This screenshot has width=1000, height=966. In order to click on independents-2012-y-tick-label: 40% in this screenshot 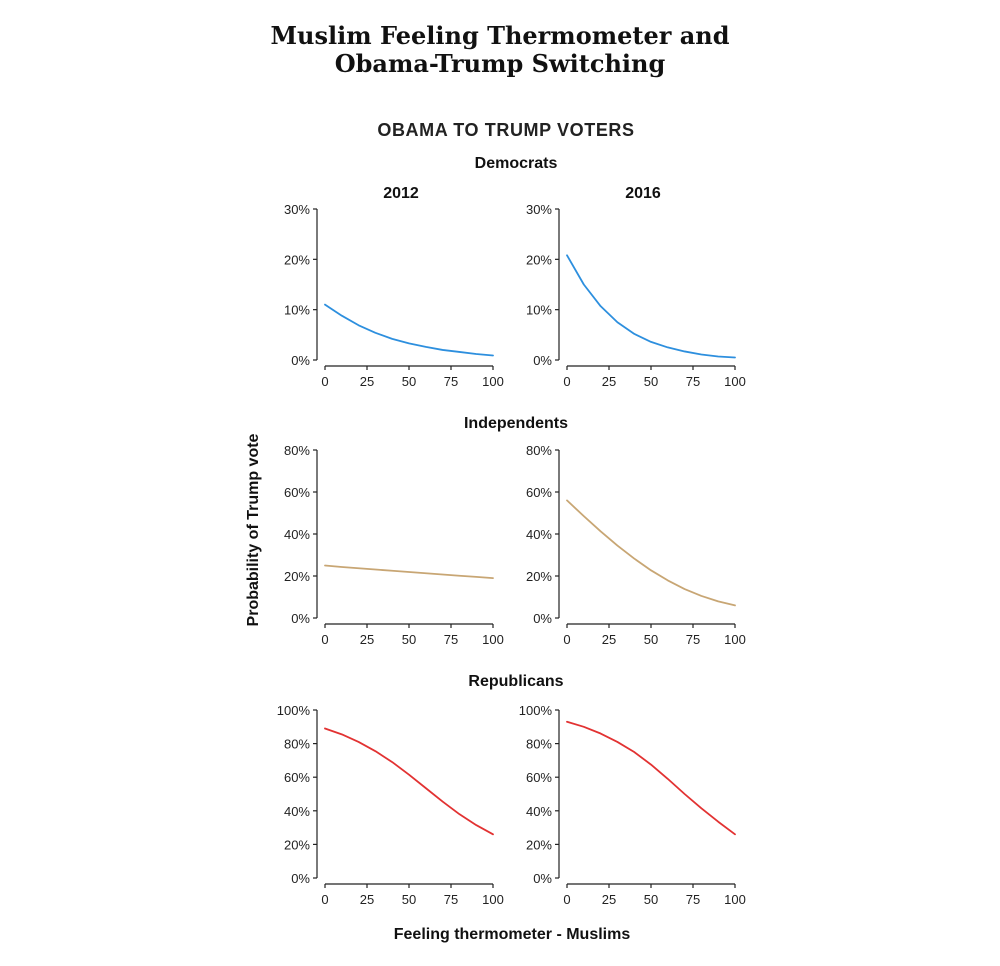, I will do `click(297, 534)`.